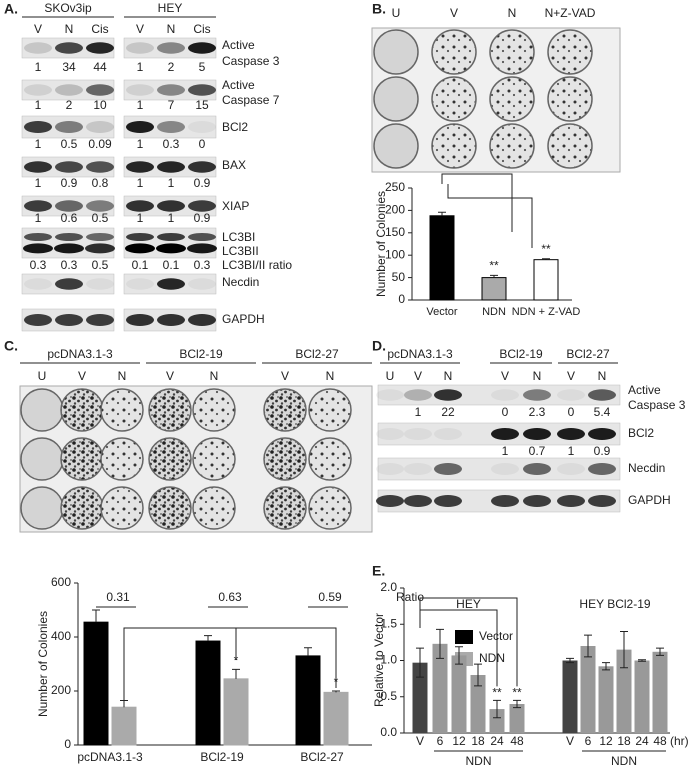 Image resolution: width=700 pixels, height=784 pixels. I want to click on quant-value: 5.4, so click(602, 412).